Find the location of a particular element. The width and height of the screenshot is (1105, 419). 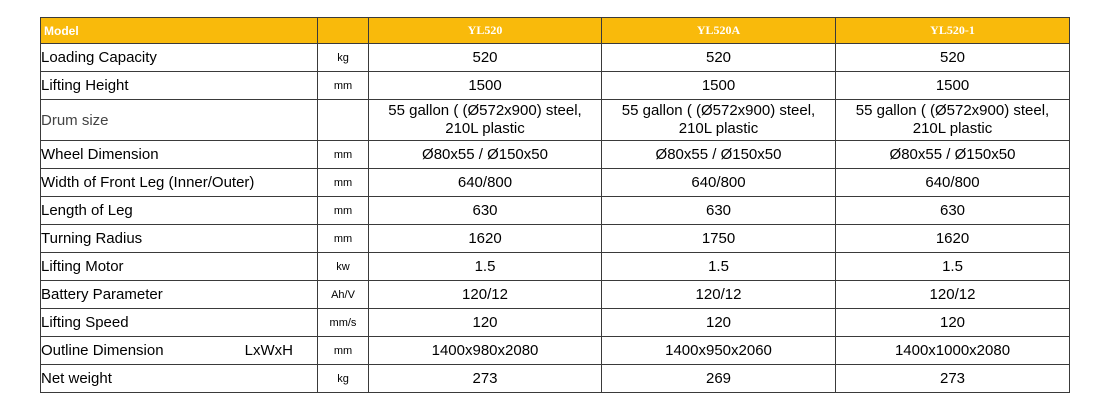

row-unit: kw is located at coordinates (343, 266).